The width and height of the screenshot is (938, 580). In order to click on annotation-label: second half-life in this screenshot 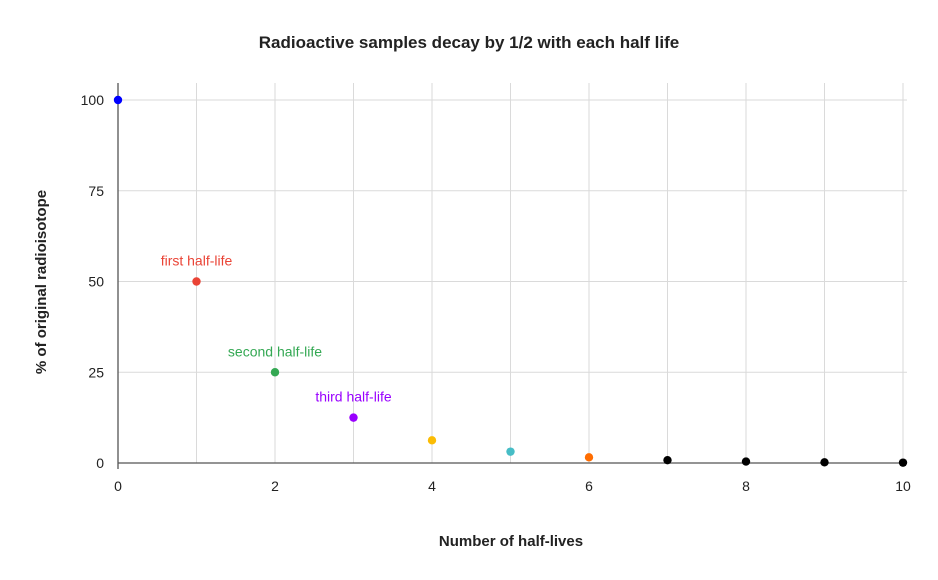, I will do `click(275, 351)`.